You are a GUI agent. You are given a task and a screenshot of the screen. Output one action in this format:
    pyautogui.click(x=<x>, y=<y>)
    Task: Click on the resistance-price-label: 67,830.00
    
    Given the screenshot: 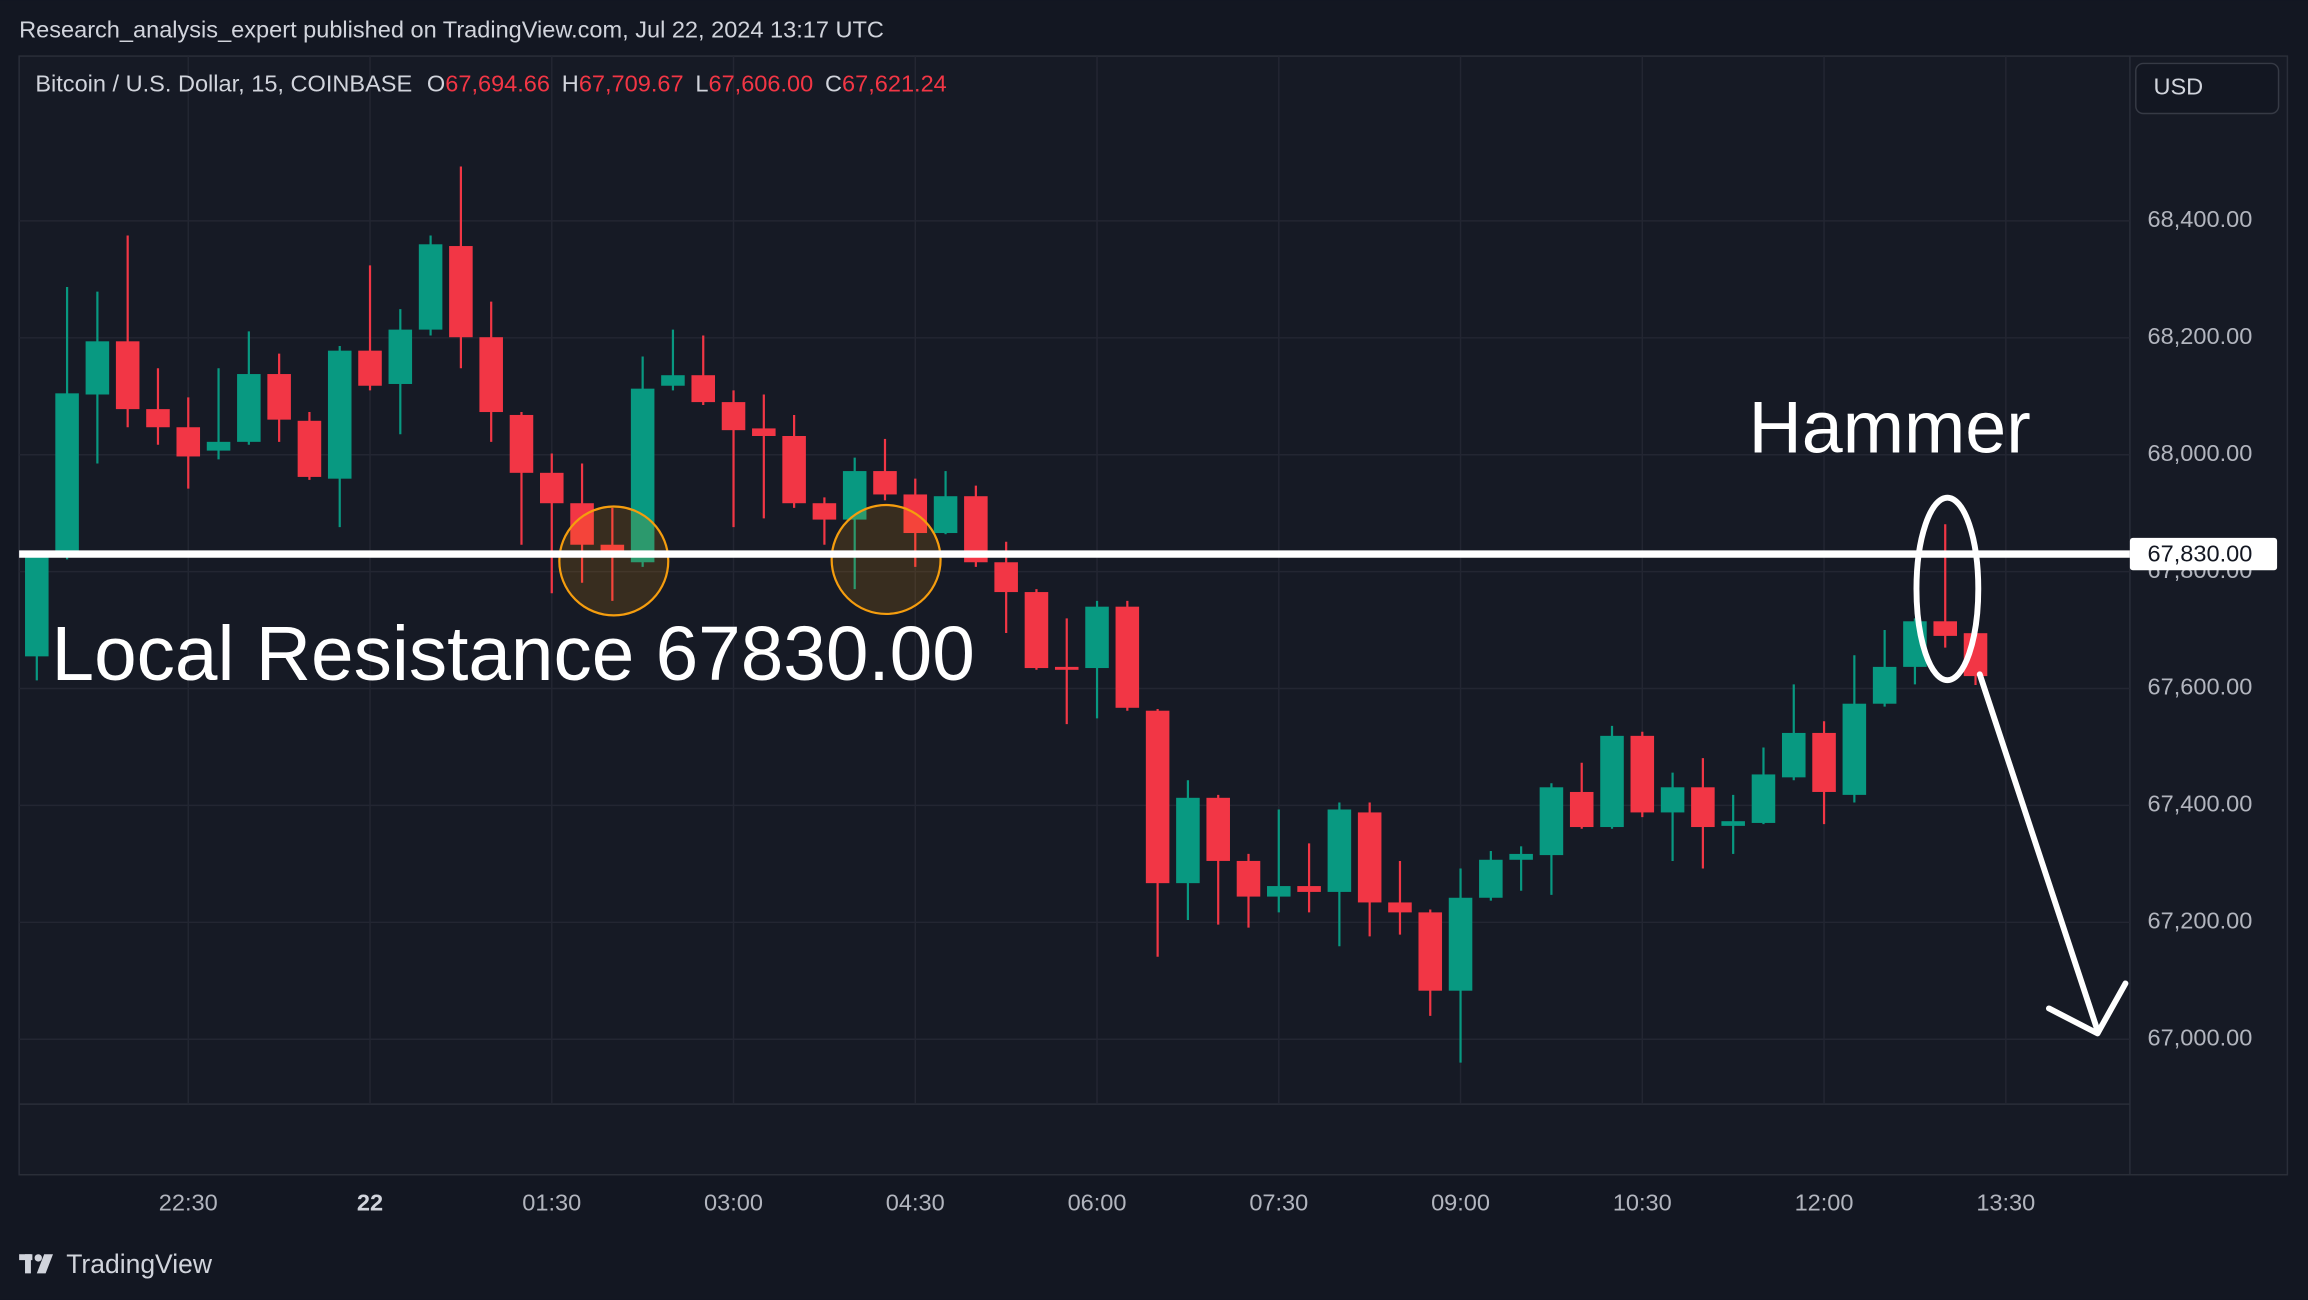 What is the action you would take?
    pyautogui.click(x=2200, y=554)
    